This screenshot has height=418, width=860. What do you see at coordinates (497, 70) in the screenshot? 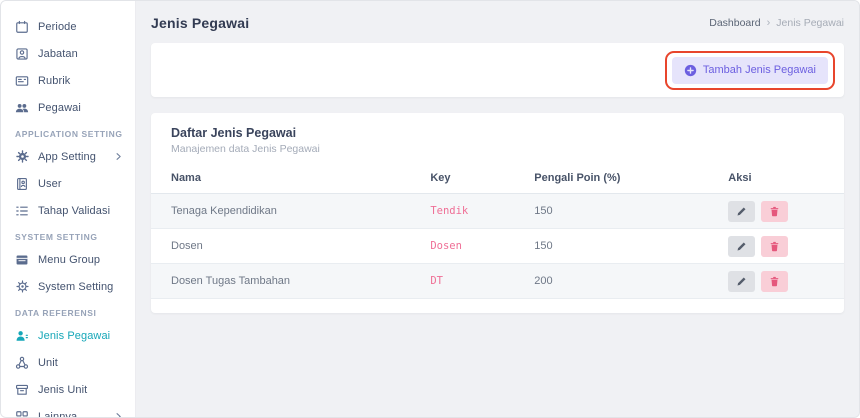
I see `toolbar-card: Tambah Jenis Pegawai` at bounding box center [497, 70].